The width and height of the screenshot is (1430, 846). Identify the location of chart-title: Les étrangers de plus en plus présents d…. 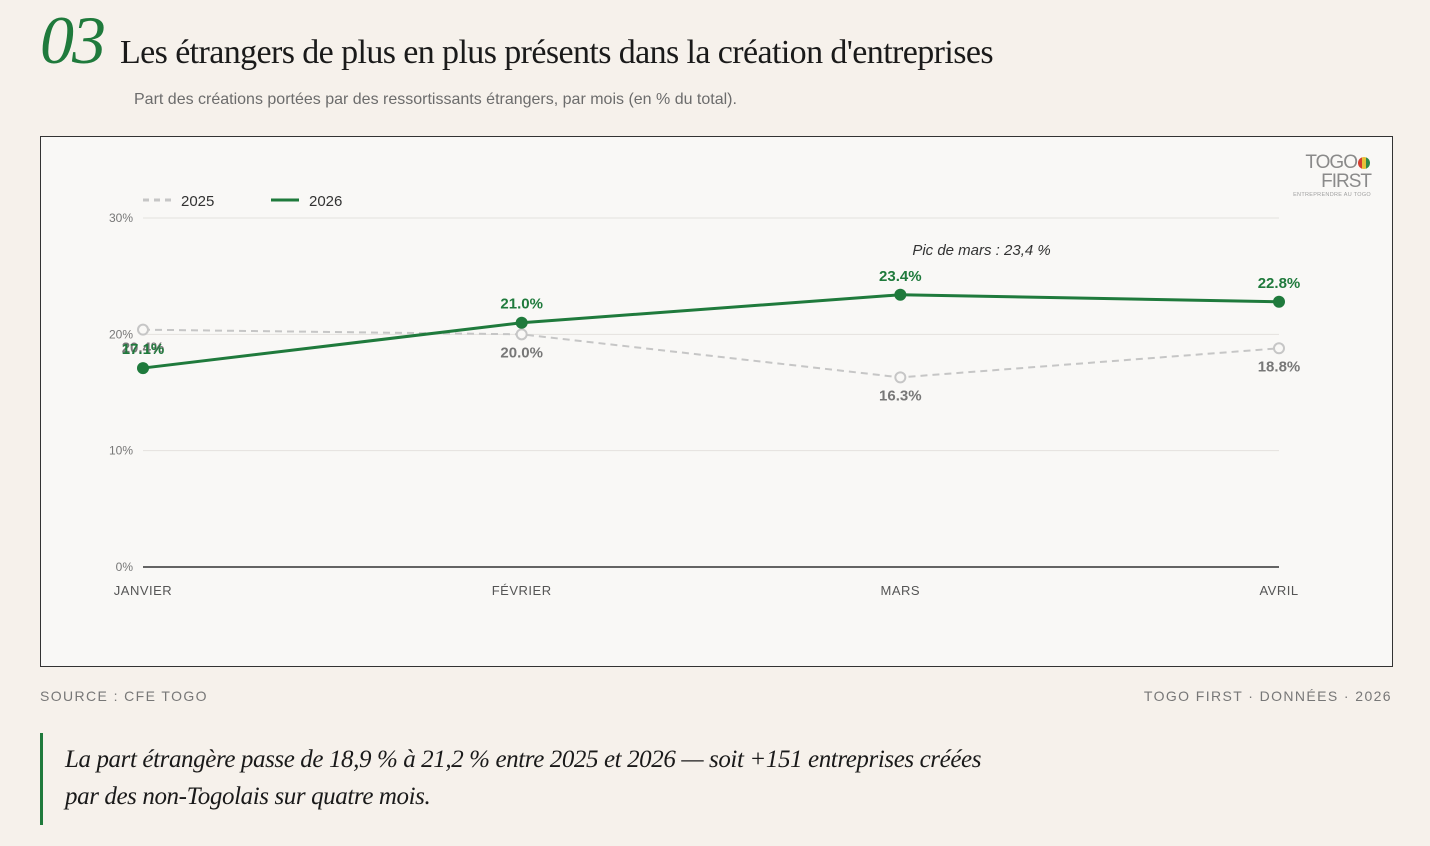
(557, 52).